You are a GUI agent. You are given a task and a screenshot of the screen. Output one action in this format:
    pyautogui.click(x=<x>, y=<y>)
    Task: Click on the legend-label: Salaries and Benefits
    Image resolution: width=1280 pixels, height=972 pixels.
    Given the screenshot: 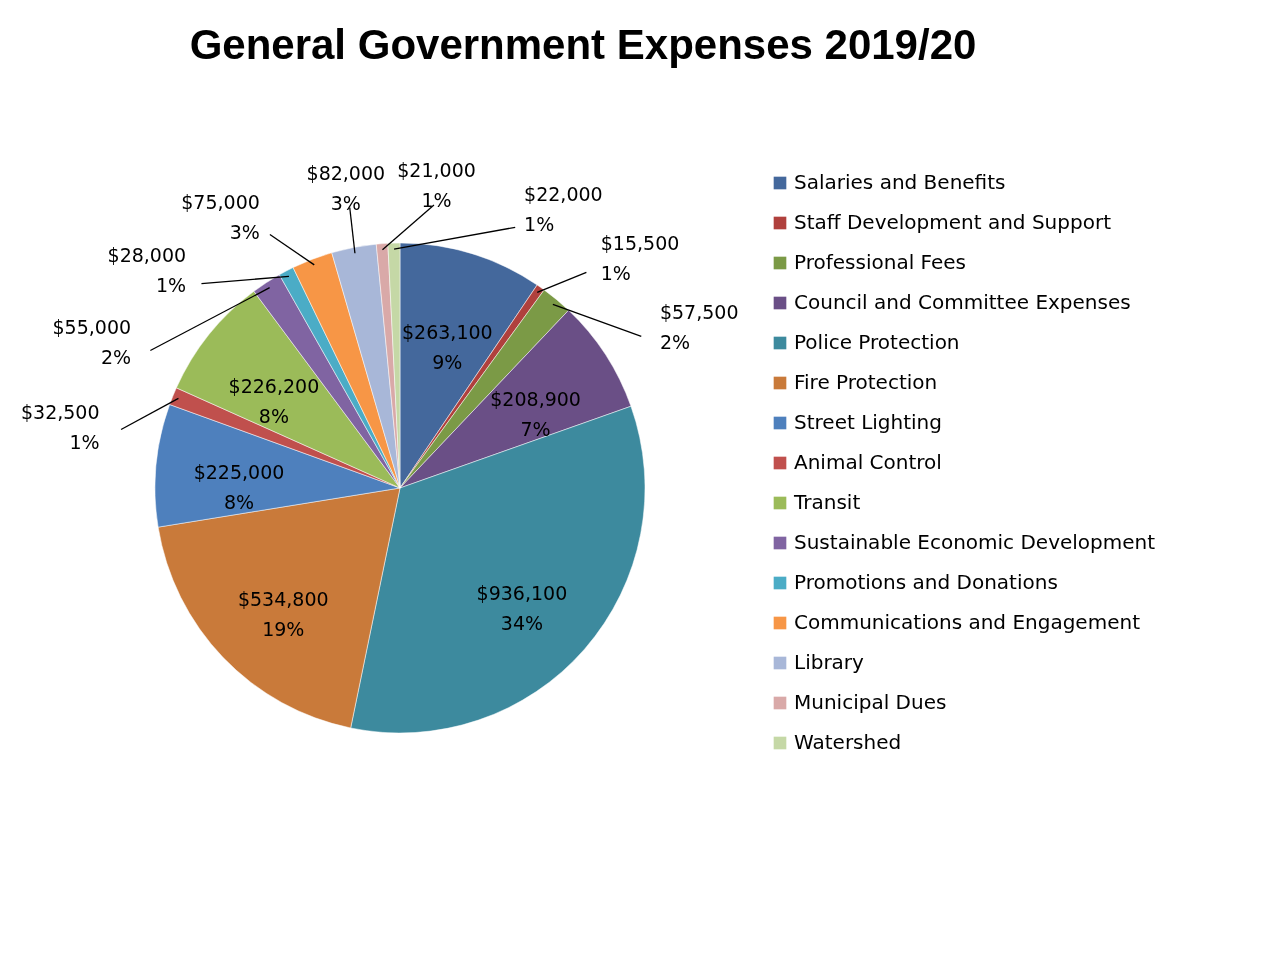 What is the action you would take?
    pyautogui.click(x=900, y=182)
    